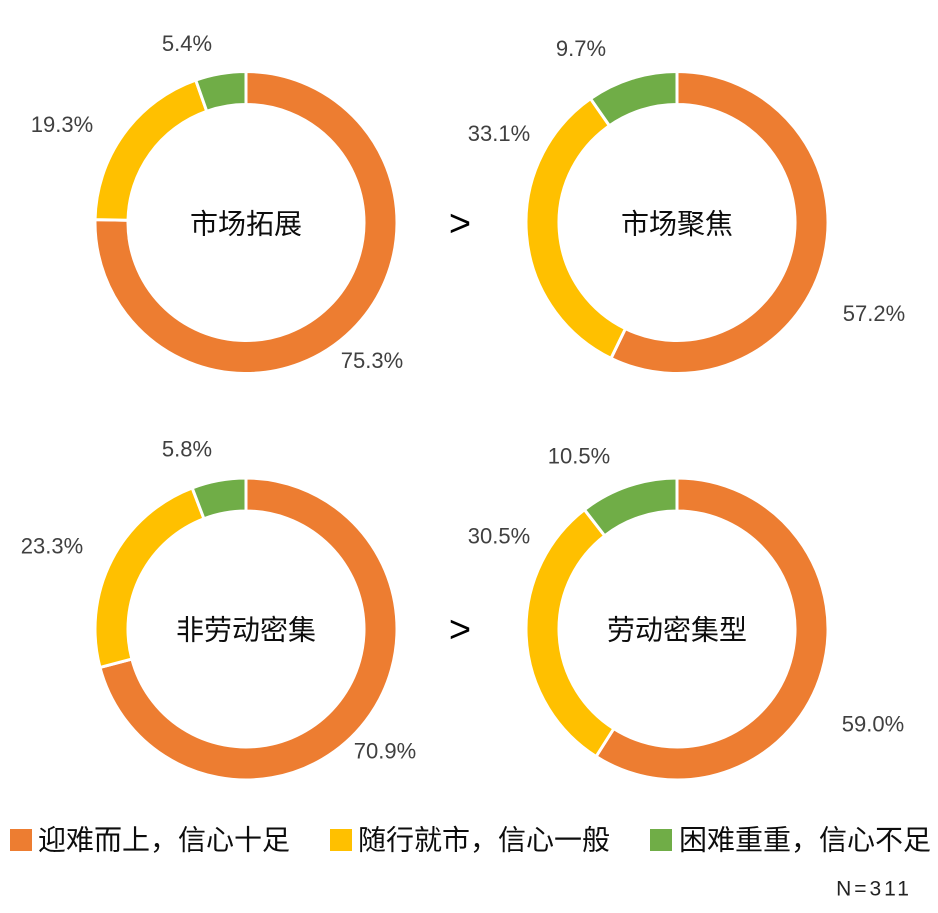 The height and width of the screenshot is (913, 938). I want to click on legend-label: 困难重重，信心不足, so click(805, 840).